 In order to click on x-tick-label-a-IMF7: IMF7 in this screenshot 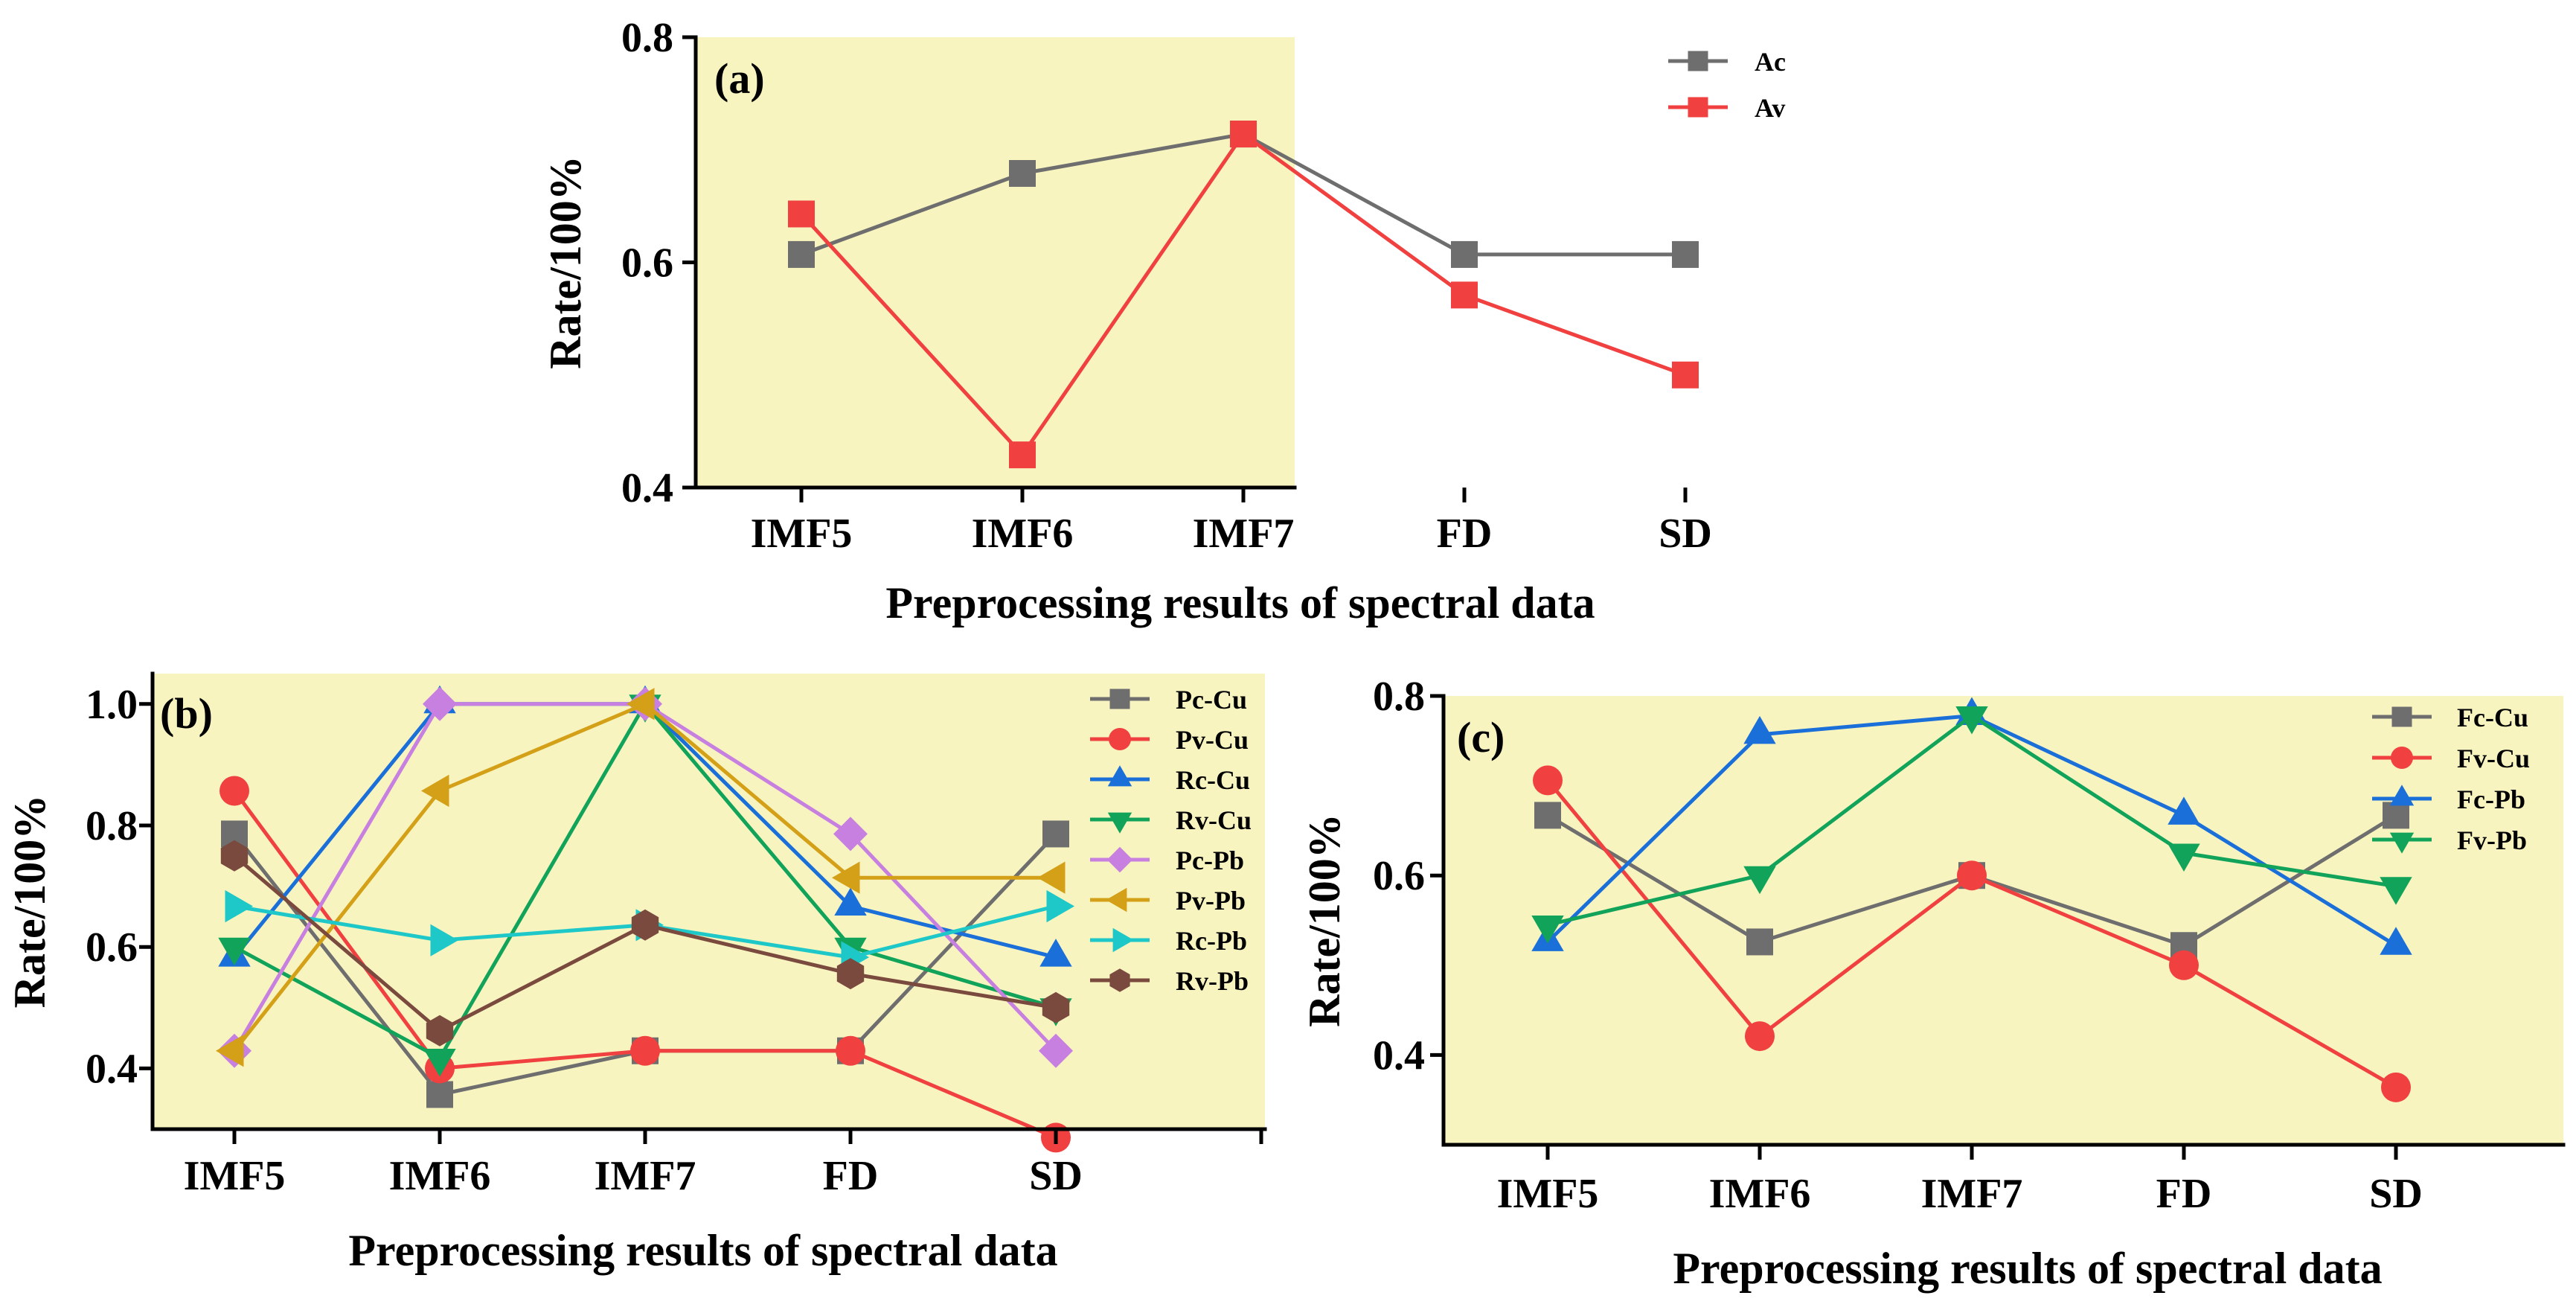, I will do `click(1244, 534)`.